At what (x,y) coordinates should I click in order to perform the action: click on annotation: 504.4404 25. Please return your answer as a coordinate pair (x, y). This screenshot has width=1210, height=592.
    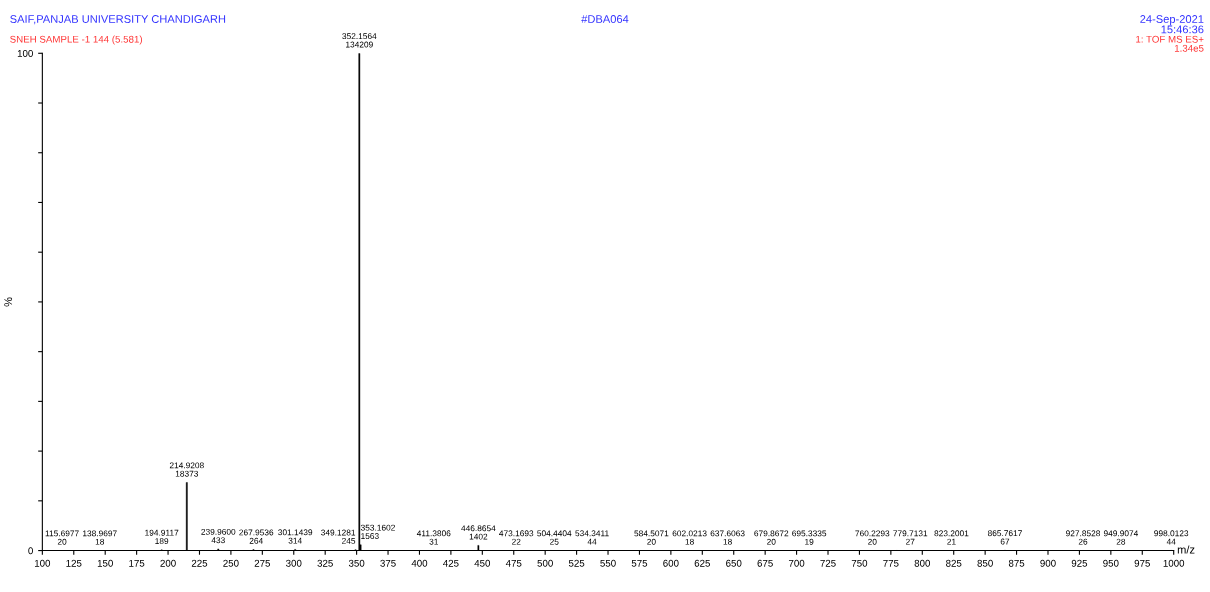
    Looking at the image, I should click on (554, 537).